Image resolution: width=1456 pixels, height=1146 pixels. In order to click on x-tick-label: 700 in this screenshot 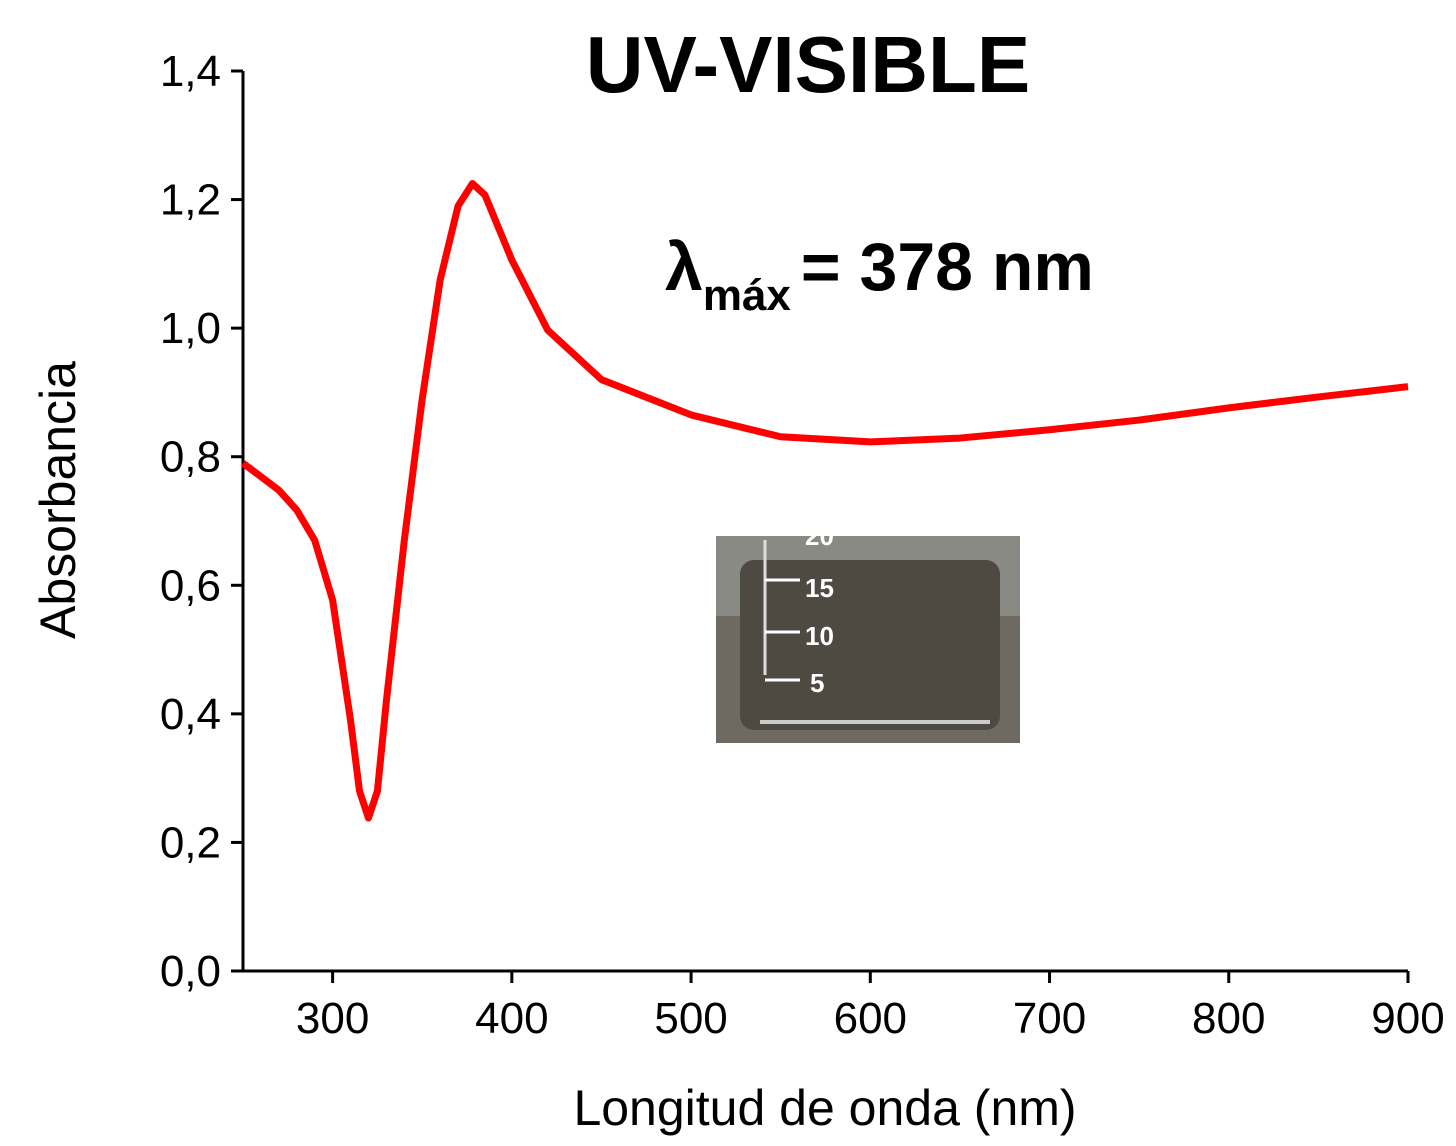, I will do `click(1049, 1018)`.